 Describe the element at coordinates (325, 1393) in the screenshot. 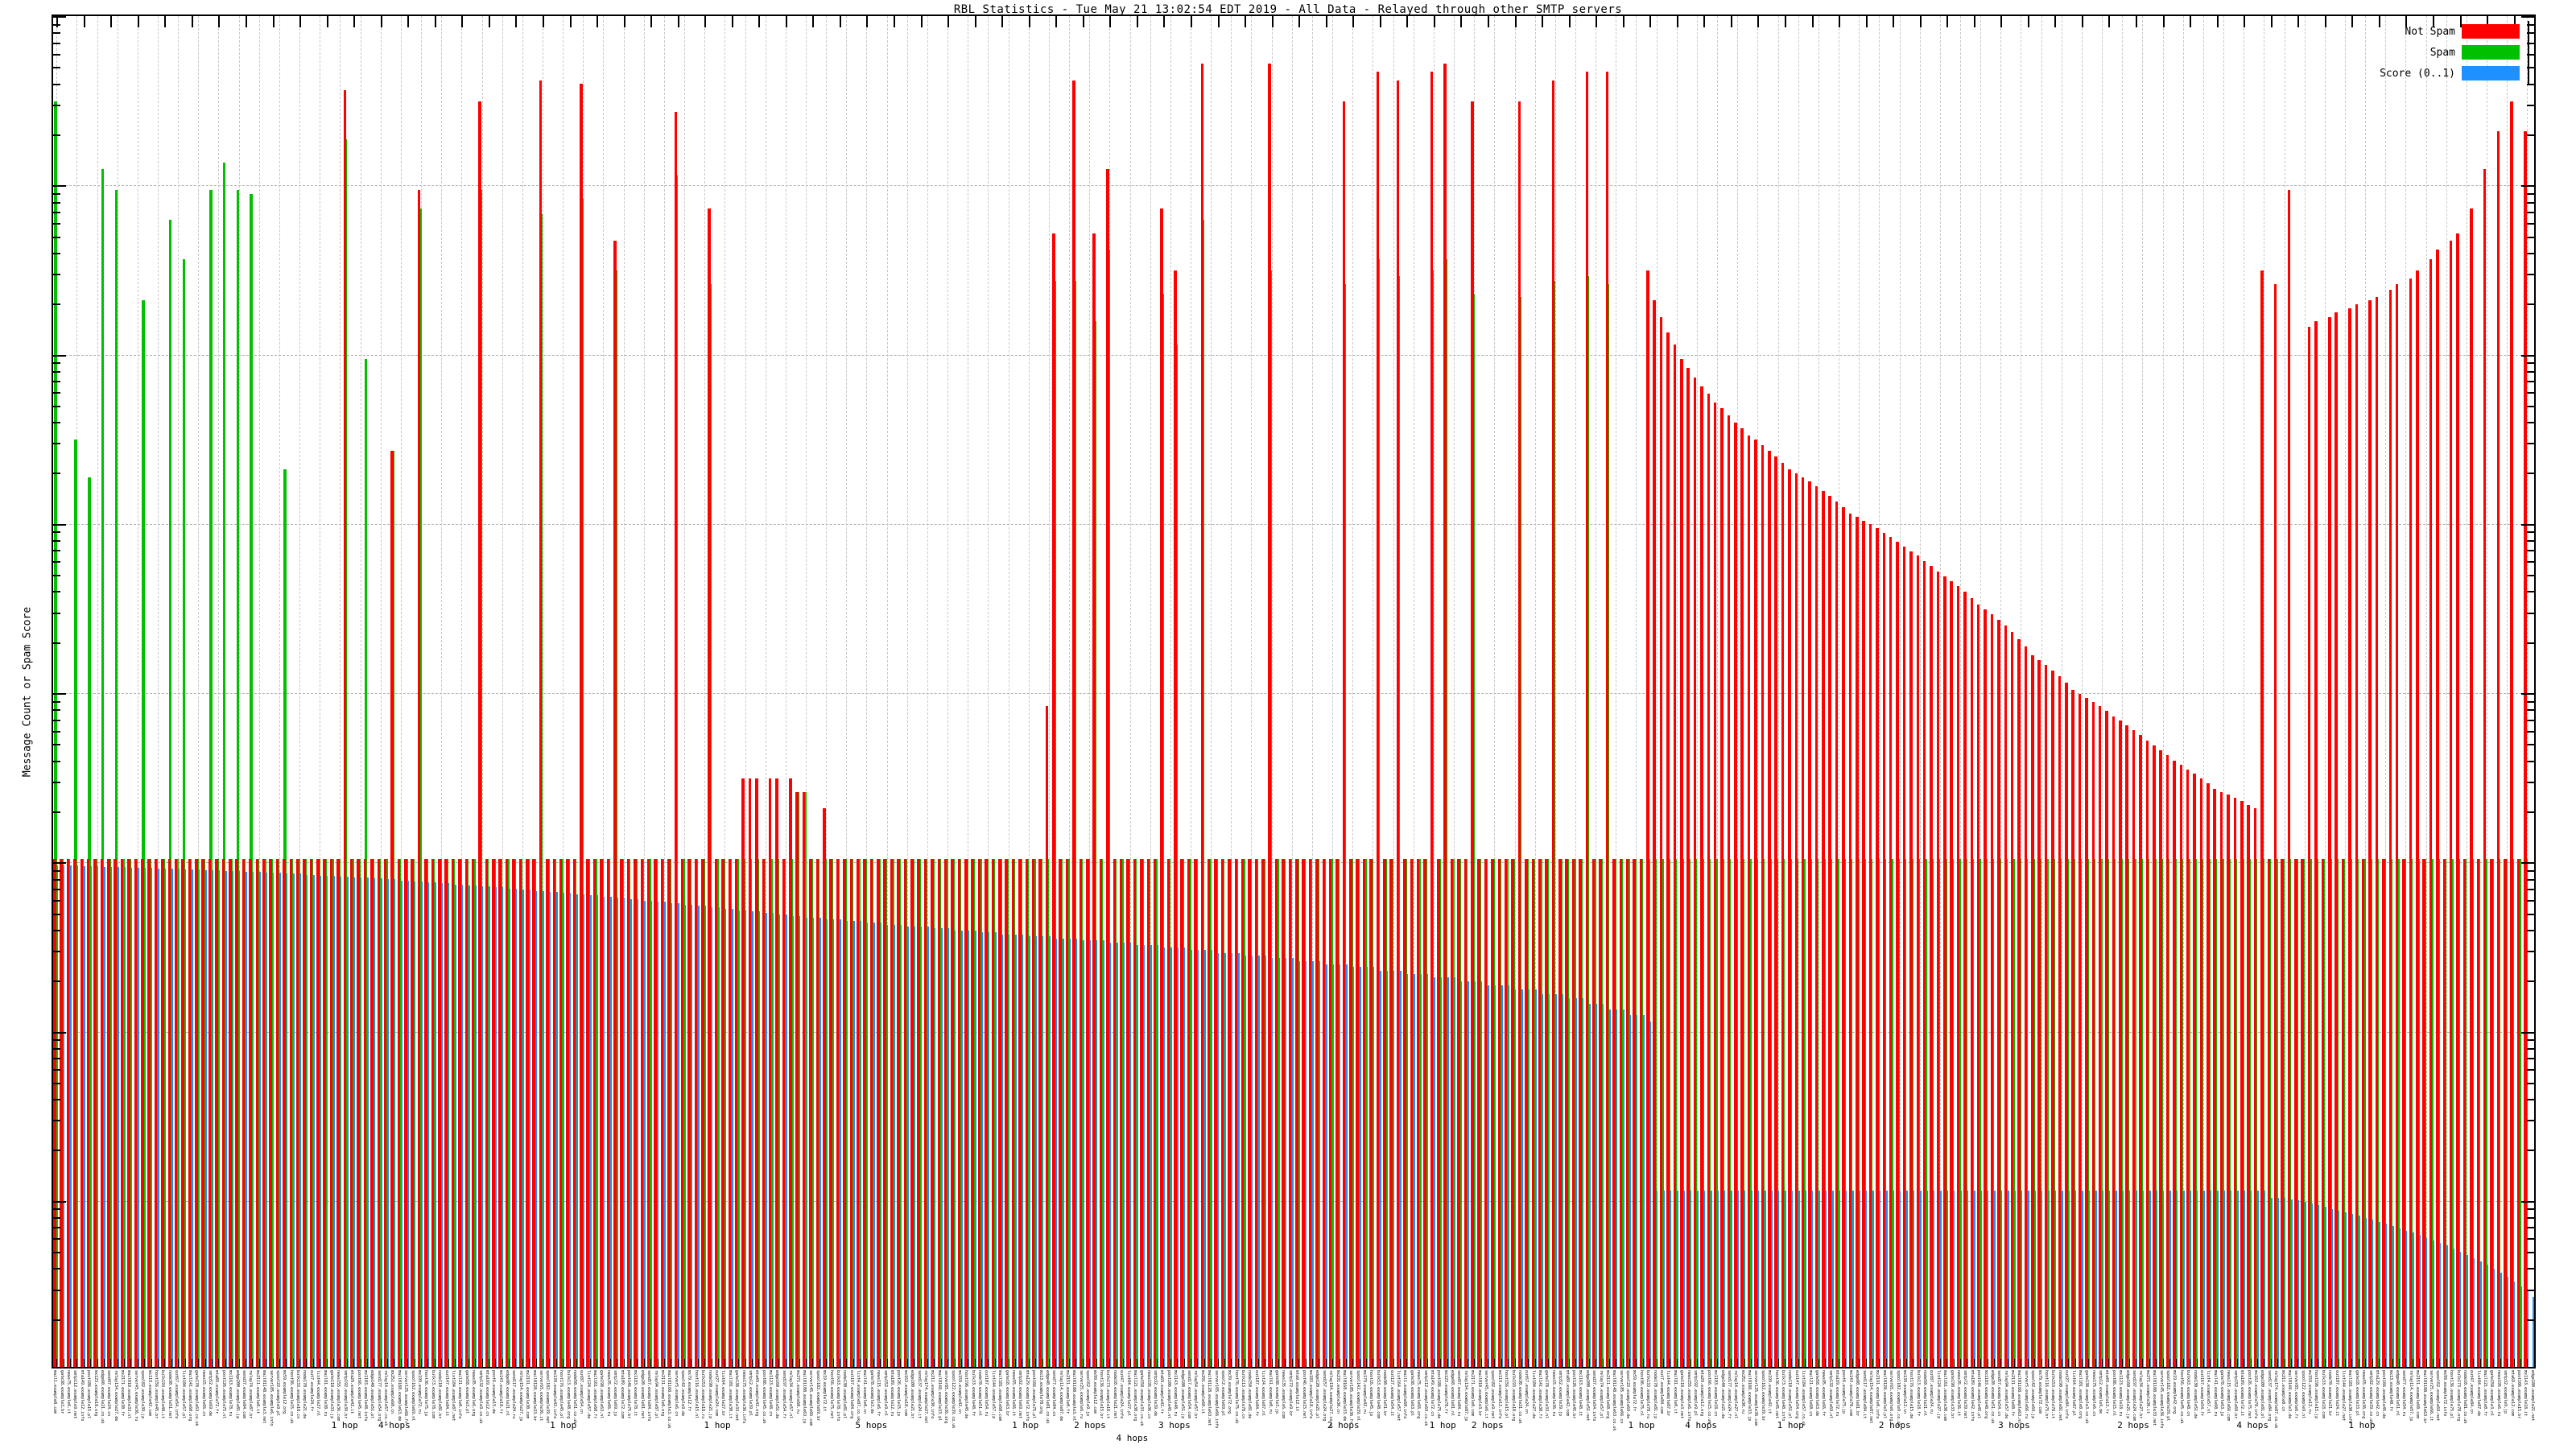

I see `x-axis-tick-label: mail81.example30.ru` at that location.